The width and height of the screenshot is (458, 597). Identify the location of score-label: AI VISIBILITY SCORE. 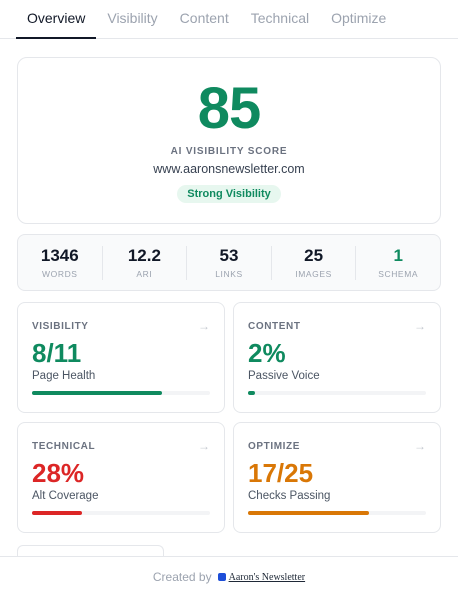
(229, 151).